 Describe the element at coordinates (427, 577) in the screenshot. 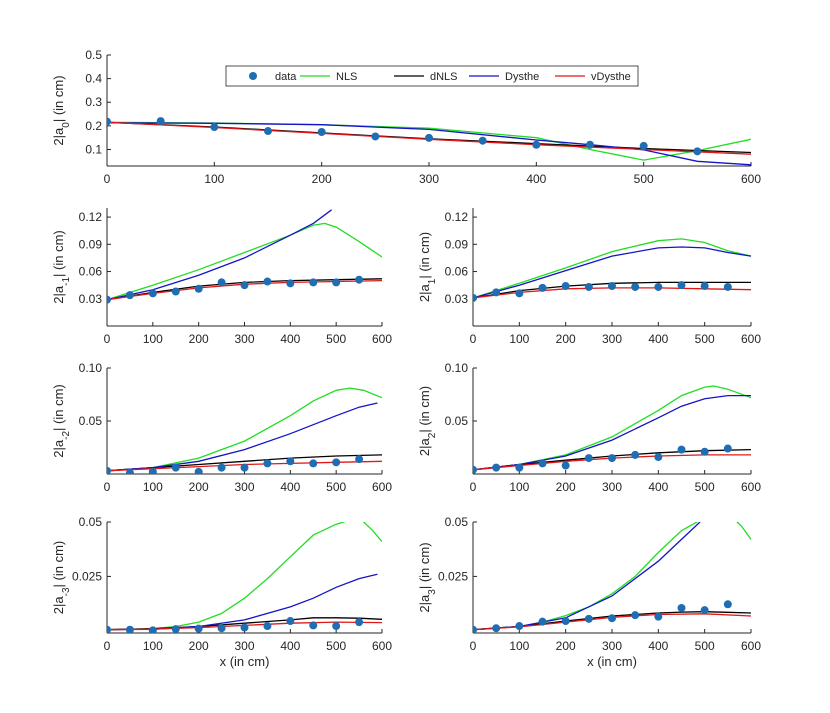

I see `y-axis-label: 2|a3| (in cm)` at that location.